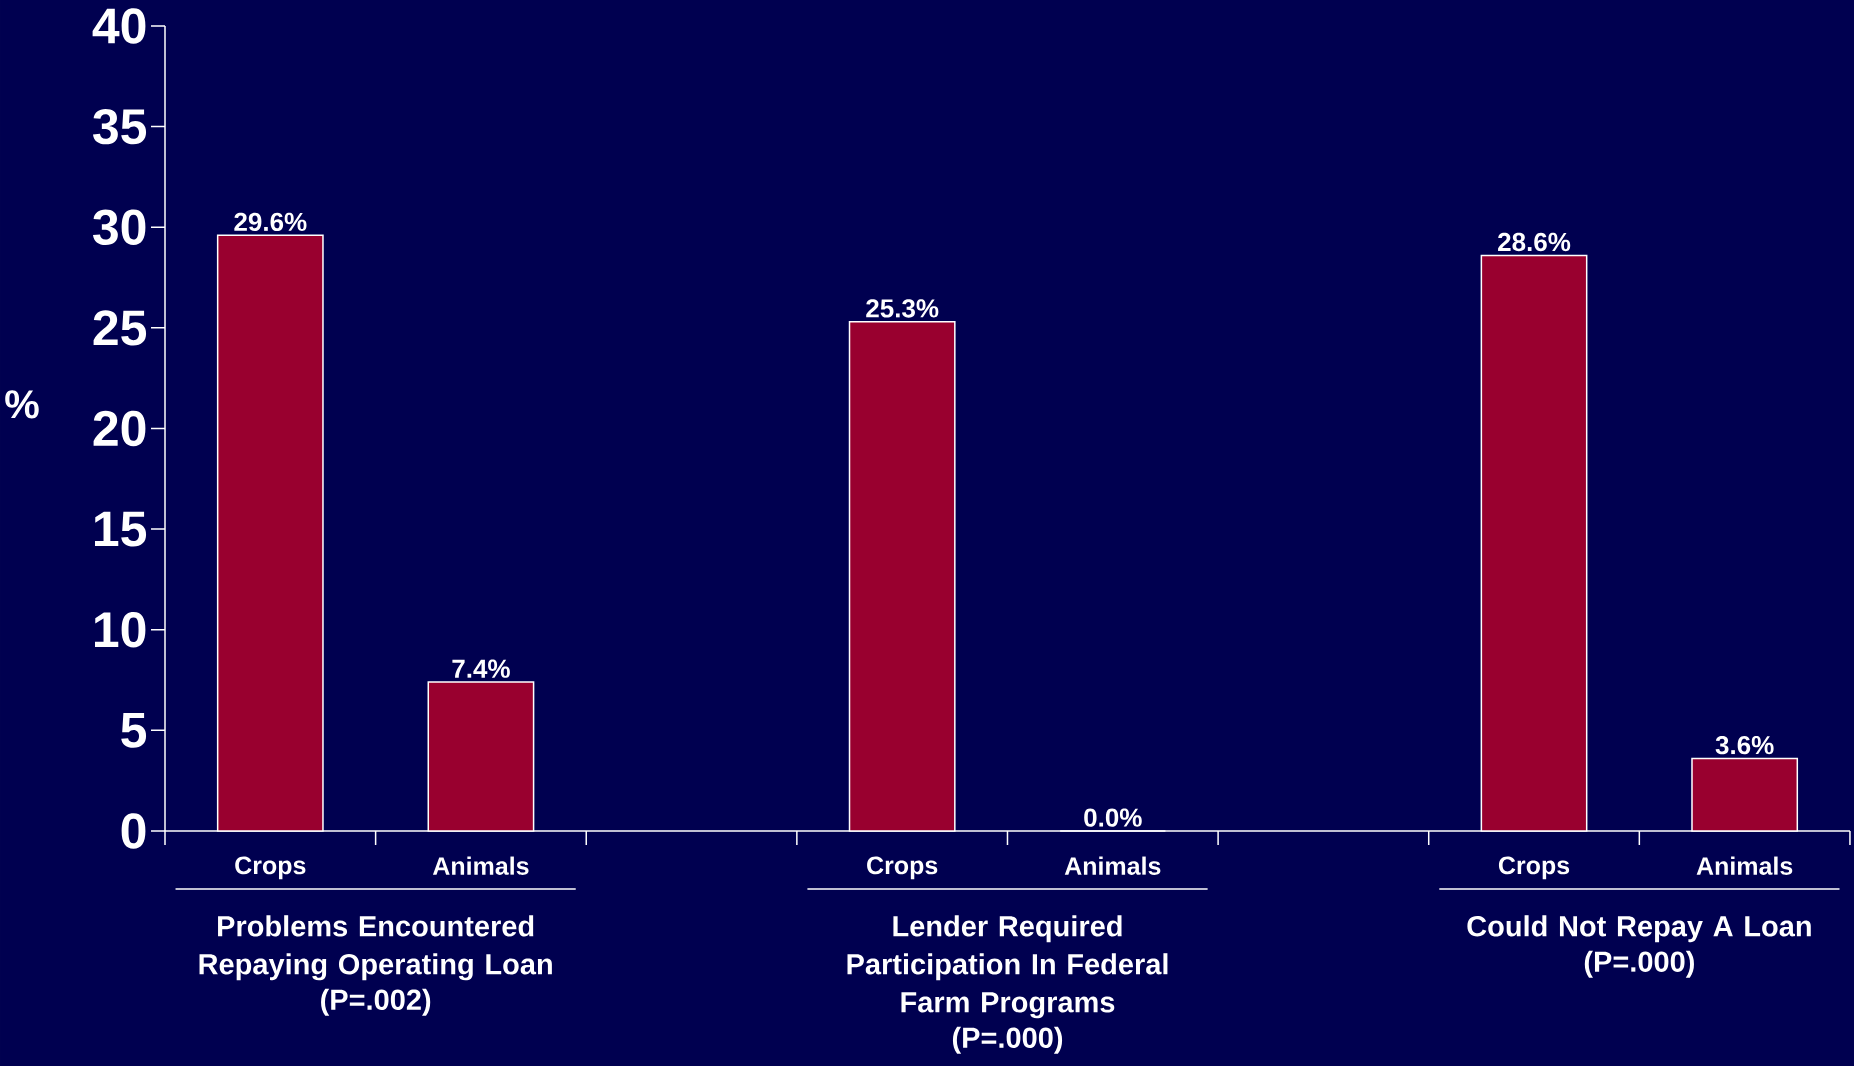 This screenshot has height=1066, width=1854. What do you see at coordinates (119, 428) in the screenshot?
I see `y-tick-label: 20` at bounding box center [119, 428].